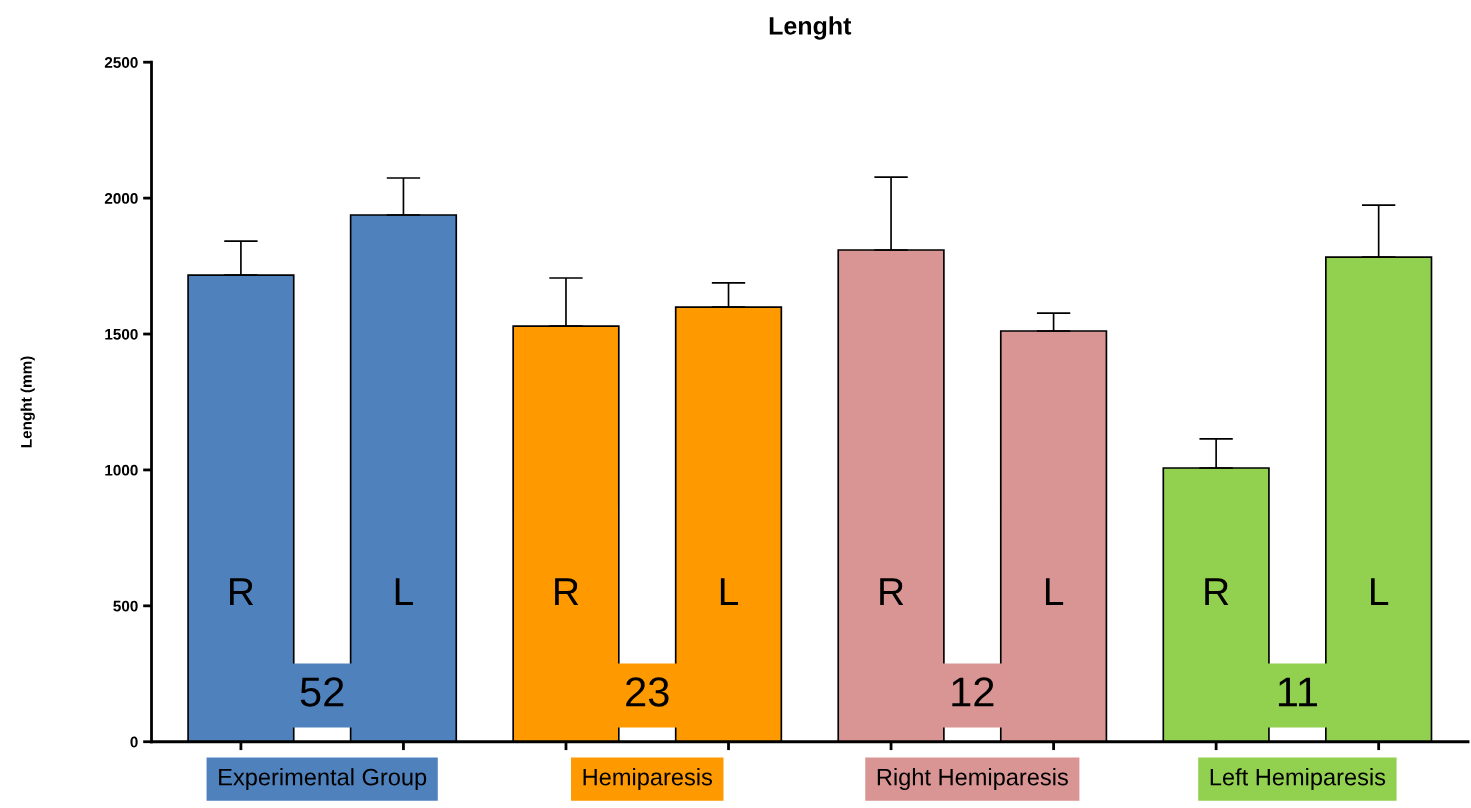 Image resolution: width=1471 pixels, height=808 pixels. I want to click on y-tick-label: 500, so click(125, 606).